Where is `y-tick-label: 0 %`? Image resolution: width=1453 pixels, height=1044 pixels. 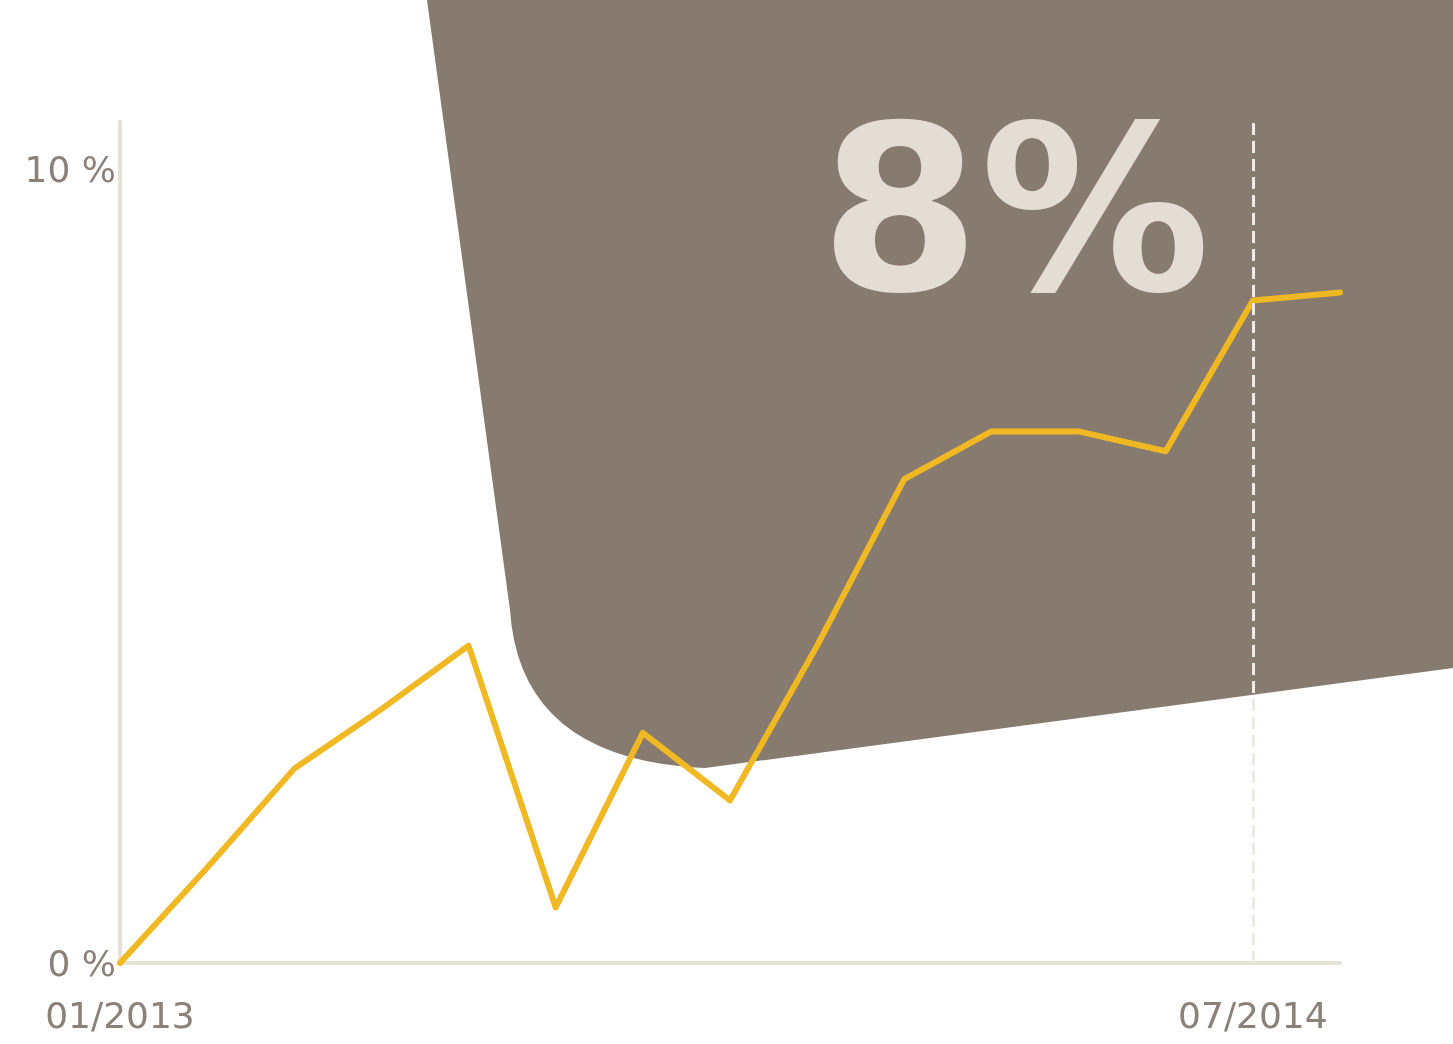 y-tick-label: 0 % is located at coordinates (81, 963).